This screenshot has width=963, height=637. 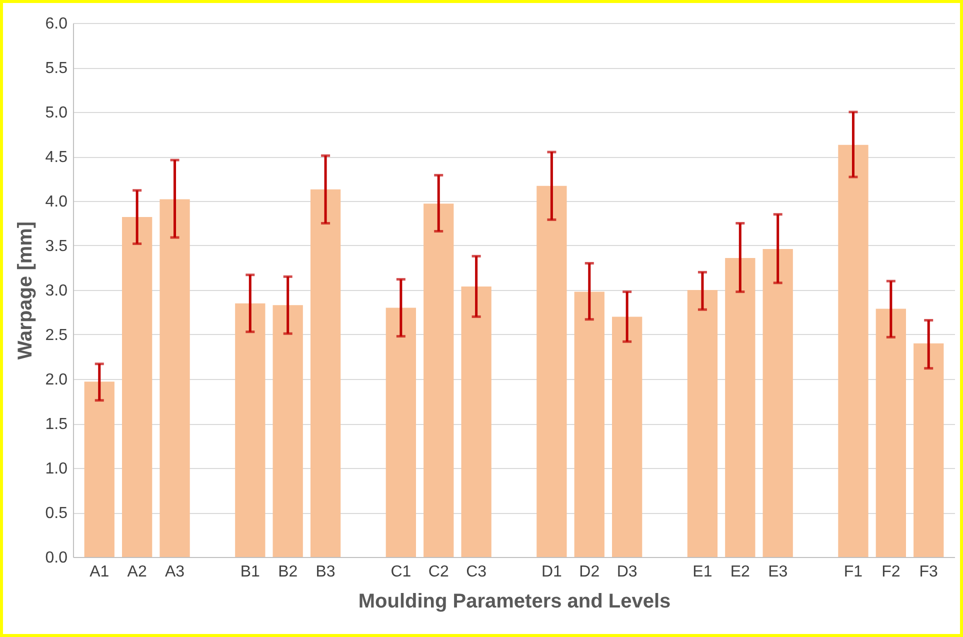 What do you see at coordinates (551, 572) in the screenshot?
I see `x-tick-label: D1` at bounding box center [551, 572].